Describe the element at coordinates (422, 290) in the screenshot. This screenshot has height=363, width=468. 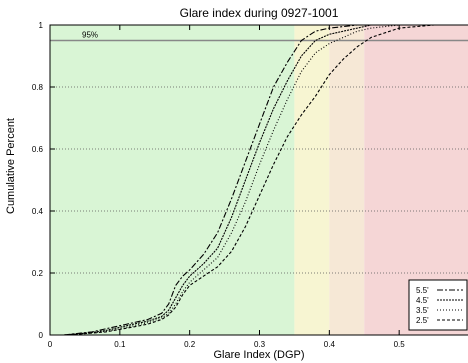
I see `legend-label-1: 5.5'` at that location.